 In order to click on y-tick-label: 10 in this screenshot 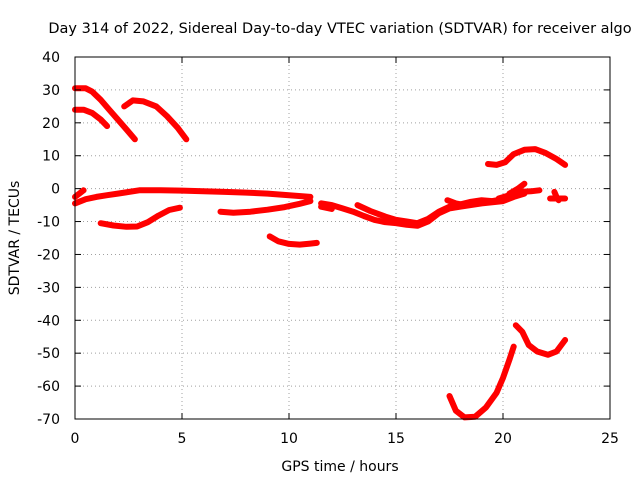, I will do `click(51, 157)`.